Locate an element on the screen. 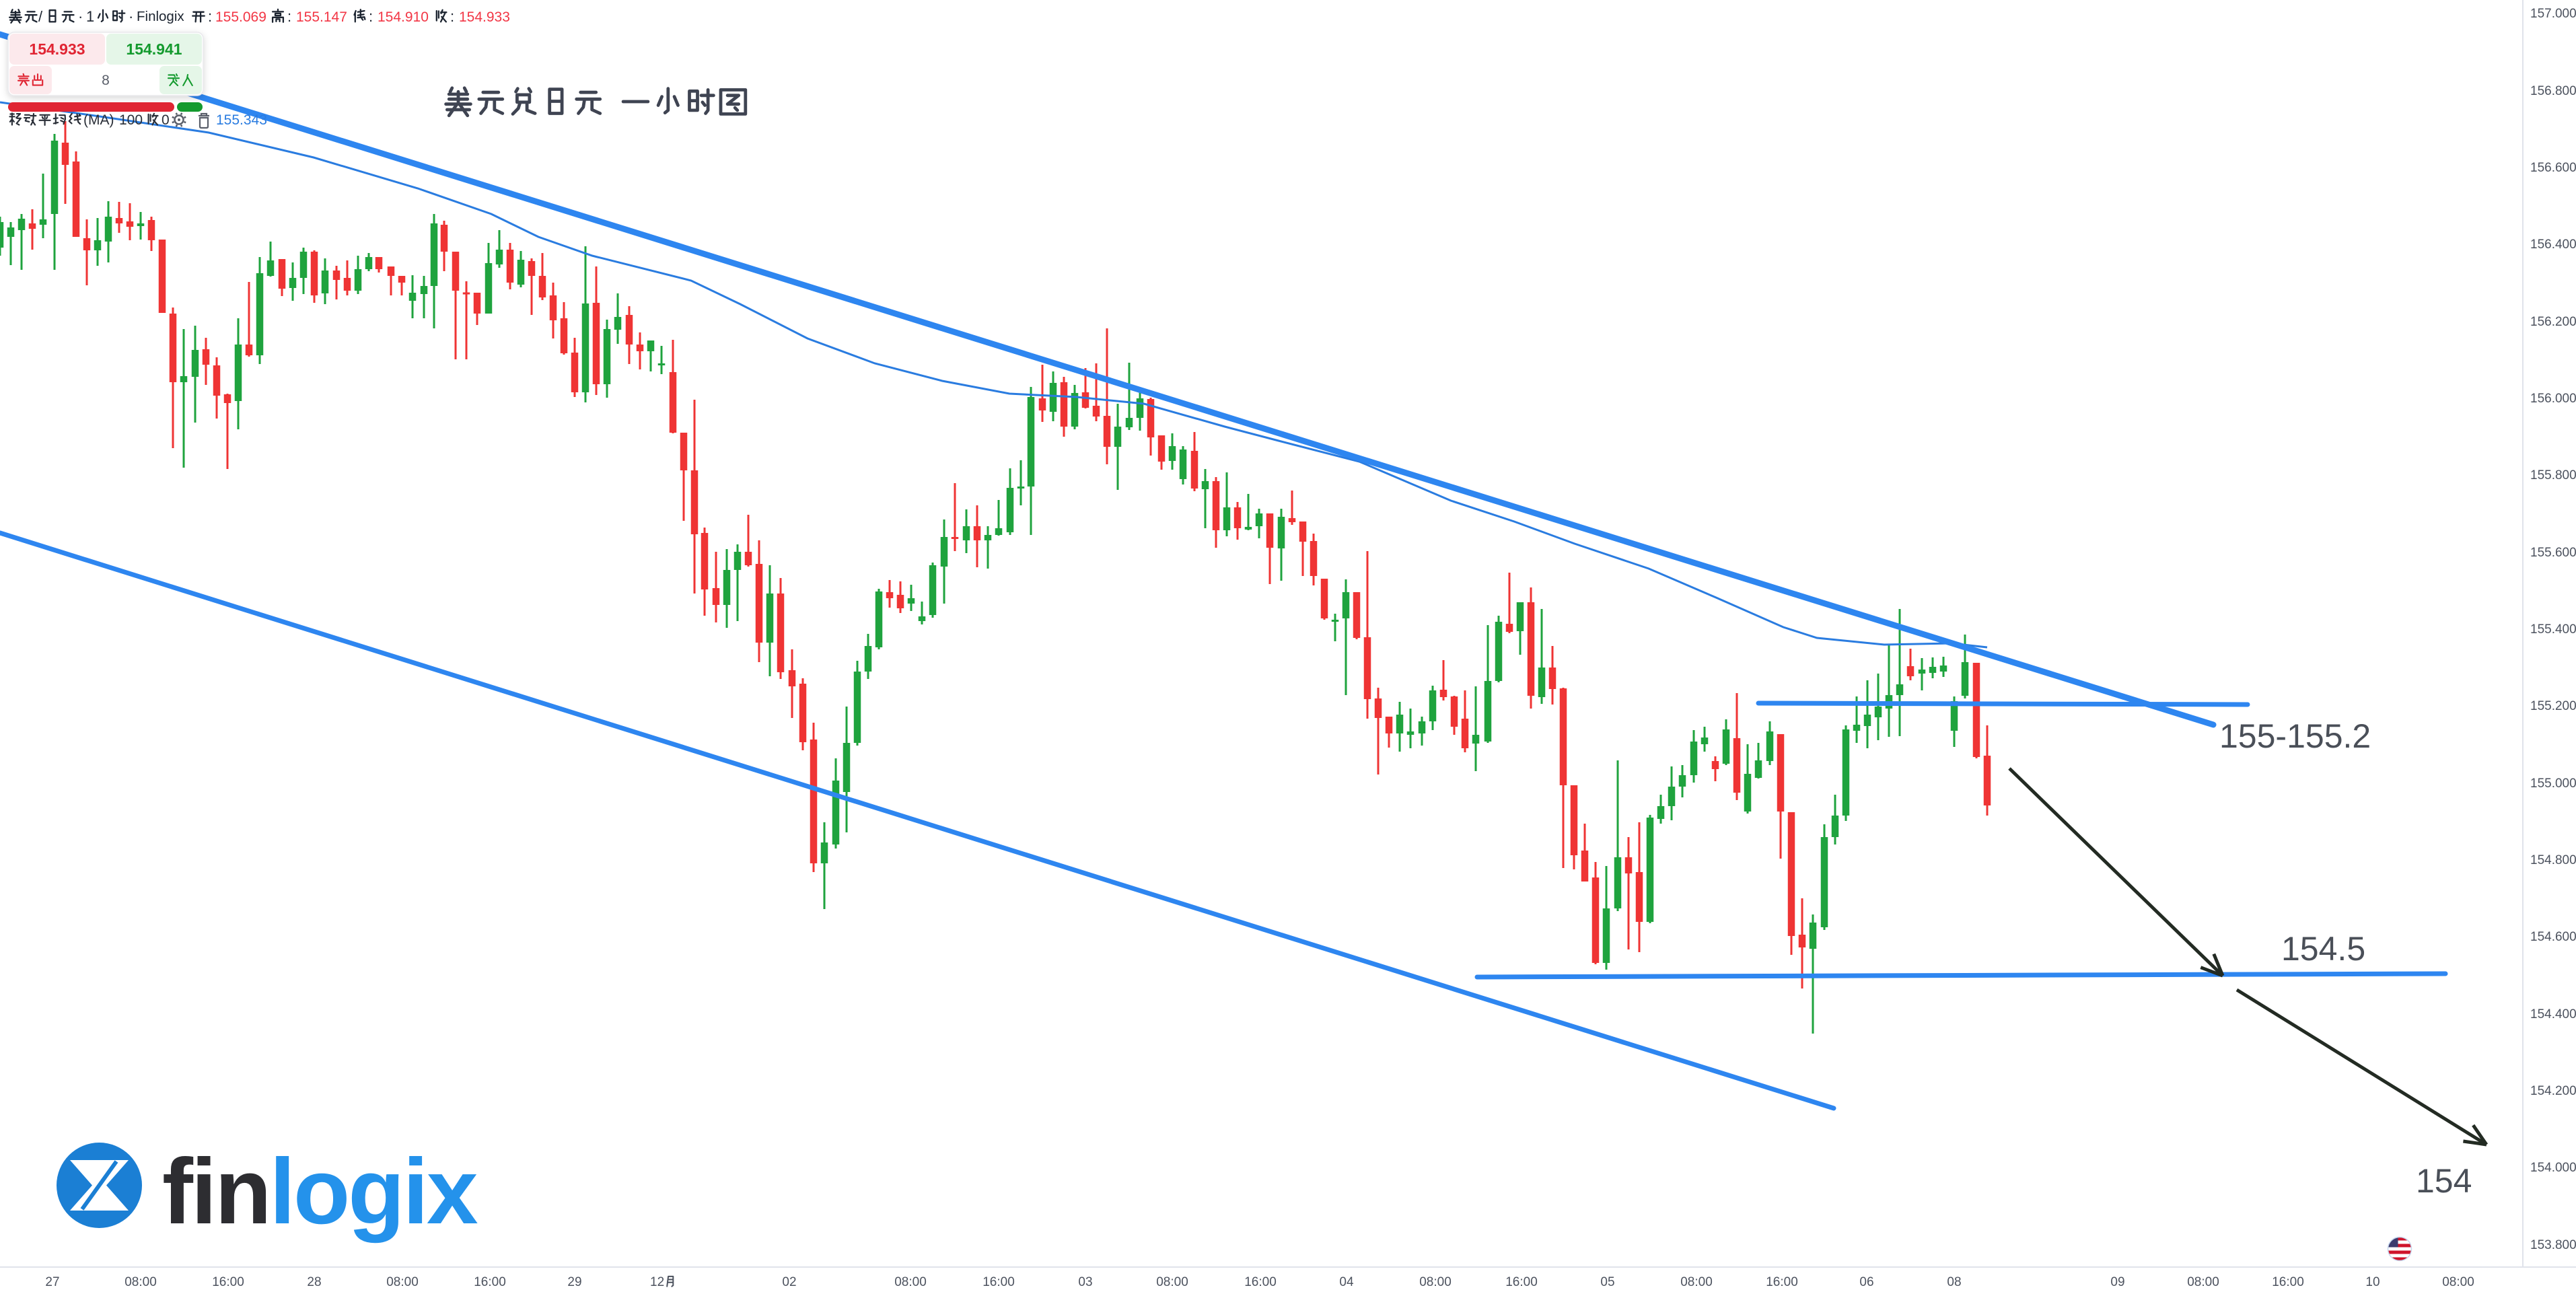 The width and height of the screenshot is (2576, 1296). svg-text: 154.800 is located at coordinates (2553, 860).